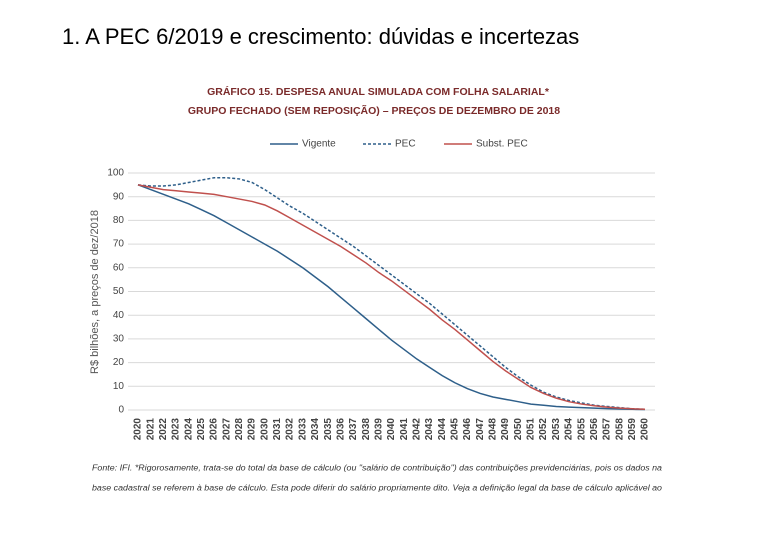 This screenshot has width=780, height=545. I want to click on y-tick-label: 0, so click(121, 410).